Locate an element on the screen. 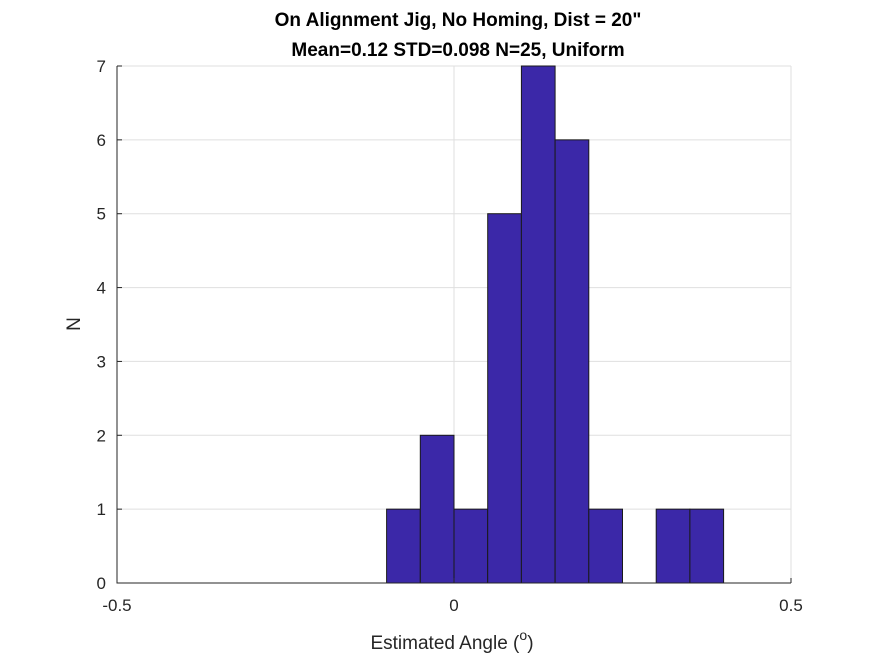 The width and height of the screenshot is (875, 656). y-tick-label: 1 is located at coordinates (101, 509).